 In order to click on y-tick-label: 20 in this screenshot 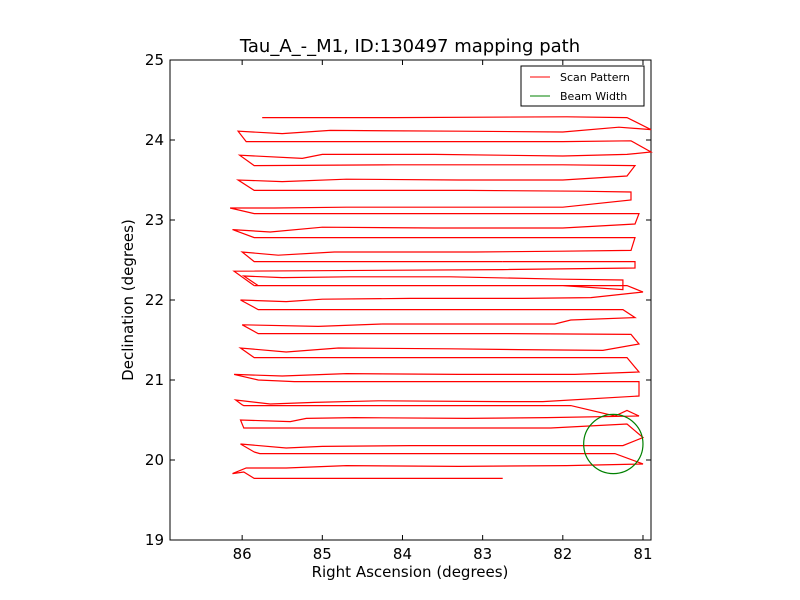, I will do `click(154, 460)`.